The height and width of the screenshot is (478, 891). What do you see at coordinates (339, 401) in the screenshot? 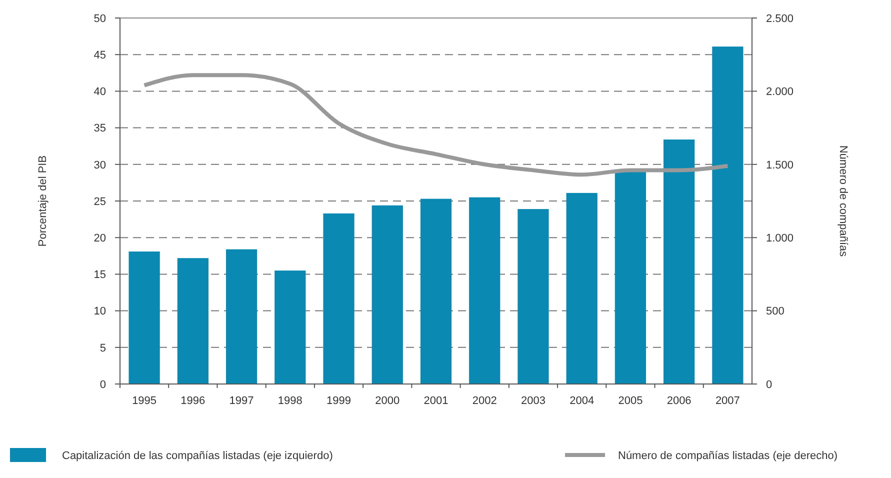
I see `x-tick-label: 1999` at bounding box center [339, 401].